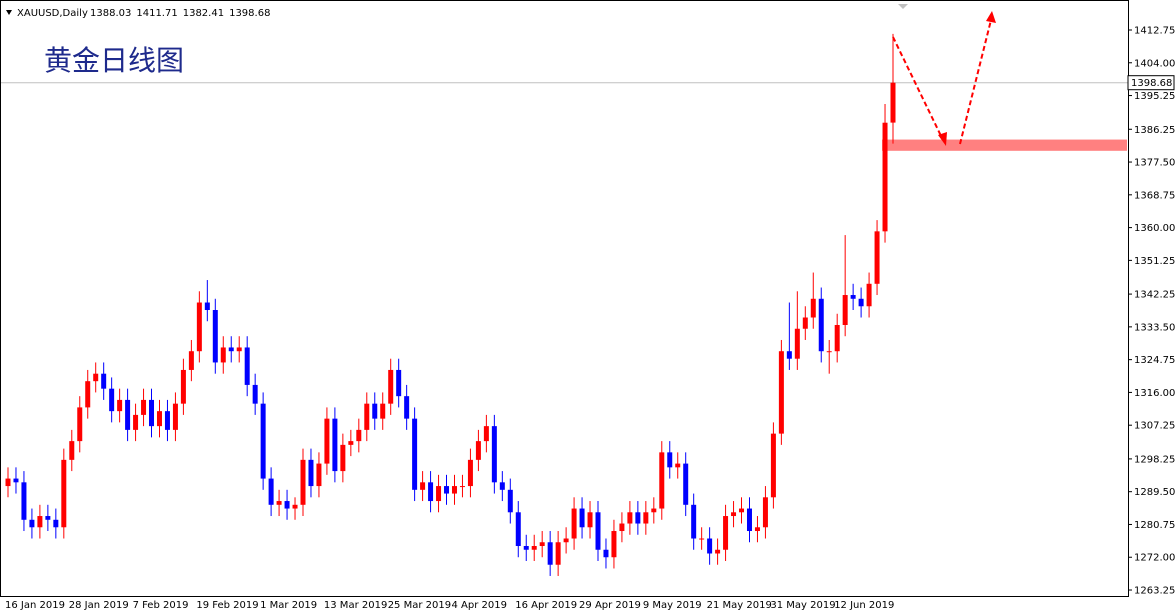  Describe the element at coordinates (180, 13) in the screenshot. I see `ohlc-header: 1388.03 1411.71 1382.41 1398.68` at that location.